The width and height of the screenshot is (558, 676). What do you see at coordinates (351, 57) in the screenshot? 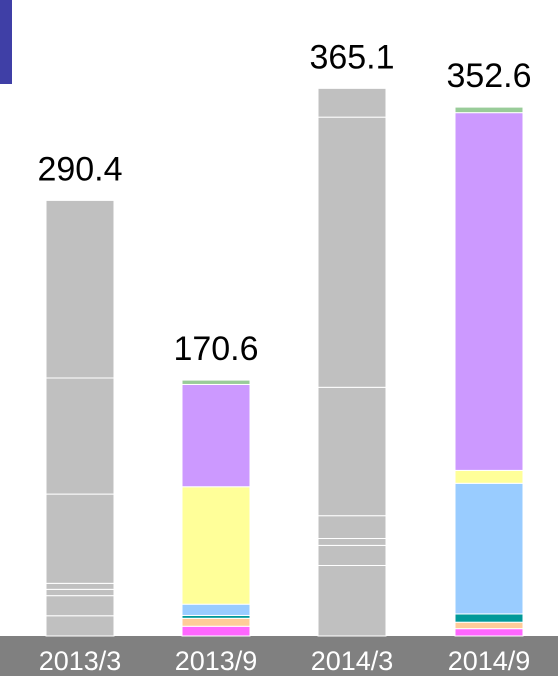
I see `total-label-2014-3: 365.1` at bounding box center [351, 57].